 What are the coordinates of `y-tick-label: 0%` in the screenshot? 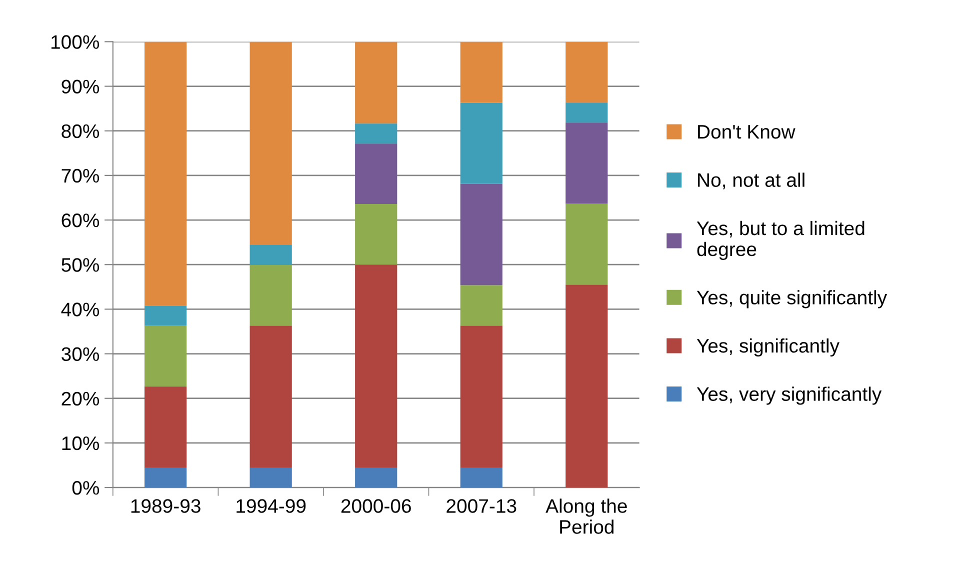 It's located at (86, 487).